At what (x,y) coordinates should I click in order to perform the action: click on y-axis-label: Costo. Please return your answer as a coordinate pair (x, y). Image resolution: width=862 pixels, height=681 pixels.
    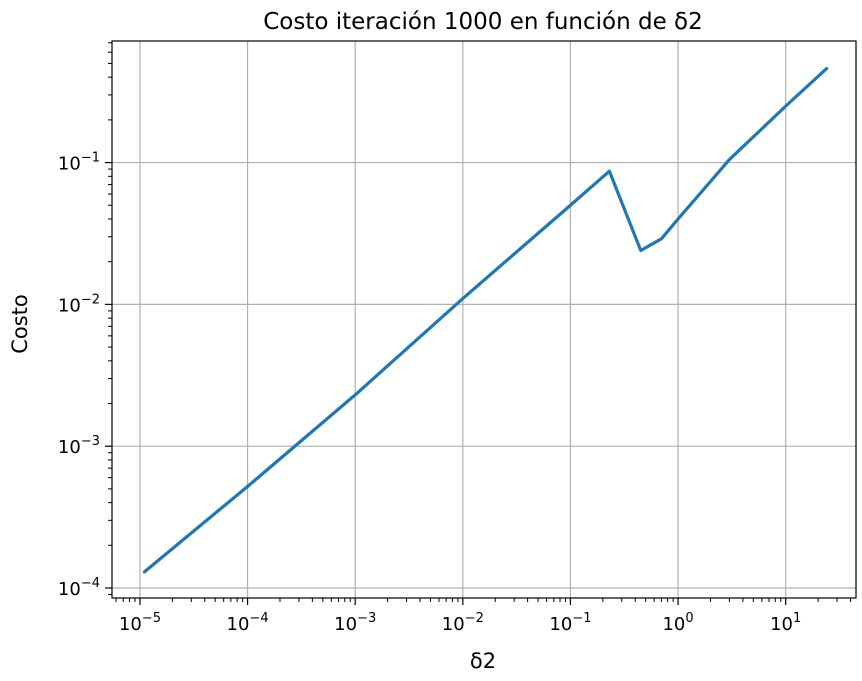
    Looking at the image, I should click on (20, 324).